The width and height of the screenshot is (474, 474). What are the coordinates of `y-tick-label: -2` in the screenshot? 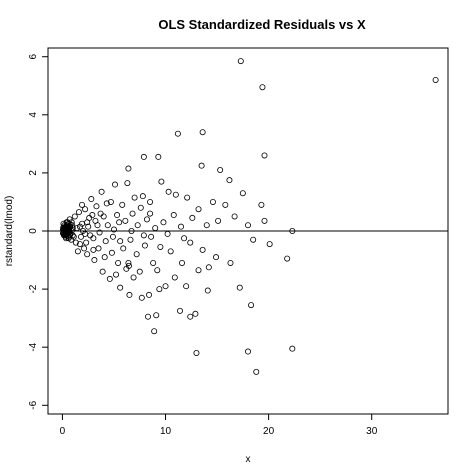 It's located at (33, 288).